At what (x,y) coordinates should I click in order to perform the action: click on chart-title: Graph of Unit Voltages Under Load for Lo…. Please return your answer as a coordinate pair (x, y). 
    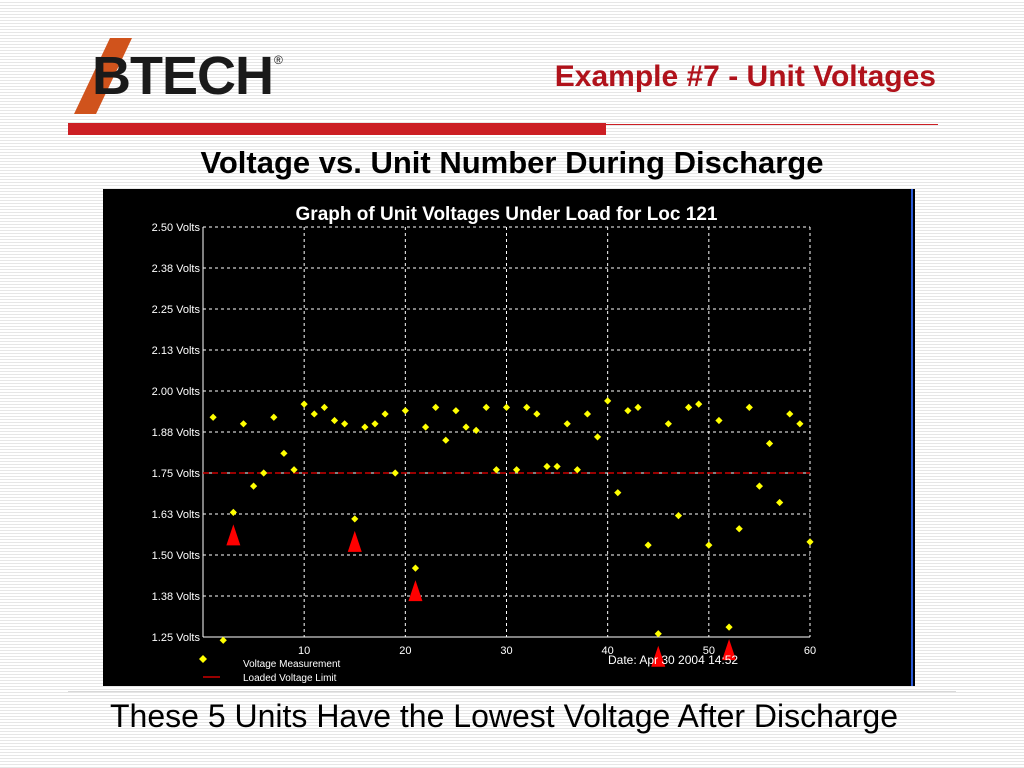
    Looking at the image, I should click on (507, 214).